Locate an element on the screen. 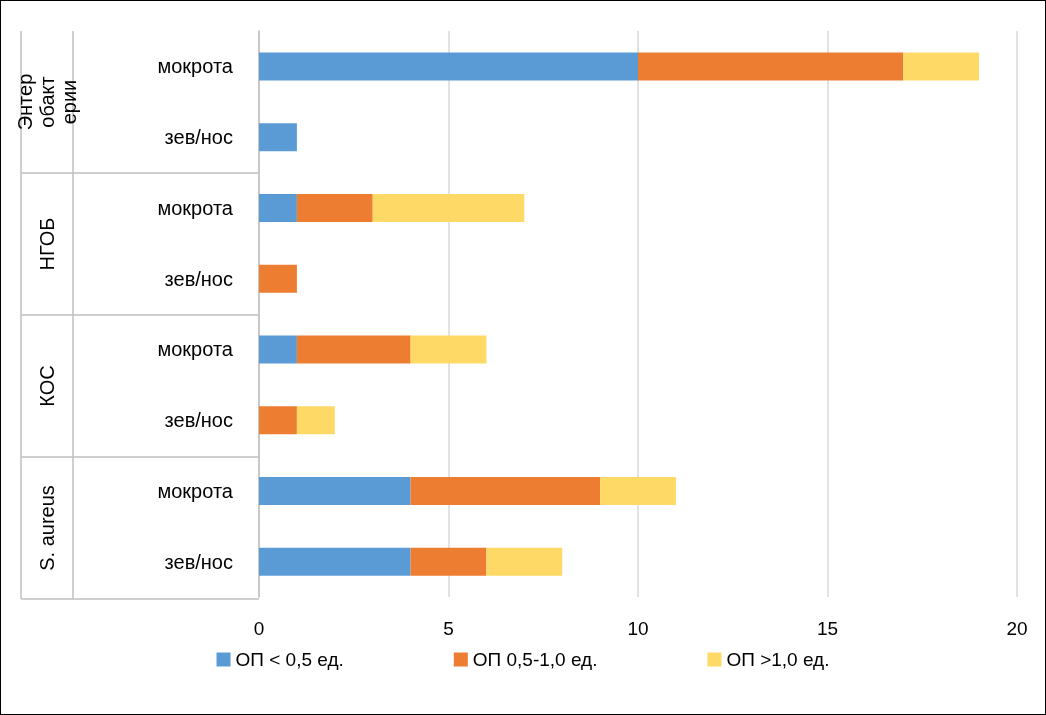  x-tick-label: 15 is located at coordinates (827, 628).